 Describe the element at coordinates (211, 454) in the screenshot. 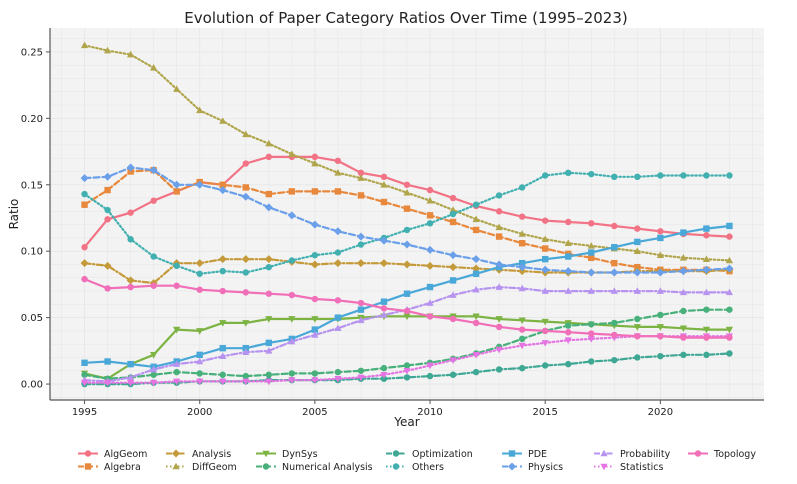

I see `legend-label: Analysis` at that location.